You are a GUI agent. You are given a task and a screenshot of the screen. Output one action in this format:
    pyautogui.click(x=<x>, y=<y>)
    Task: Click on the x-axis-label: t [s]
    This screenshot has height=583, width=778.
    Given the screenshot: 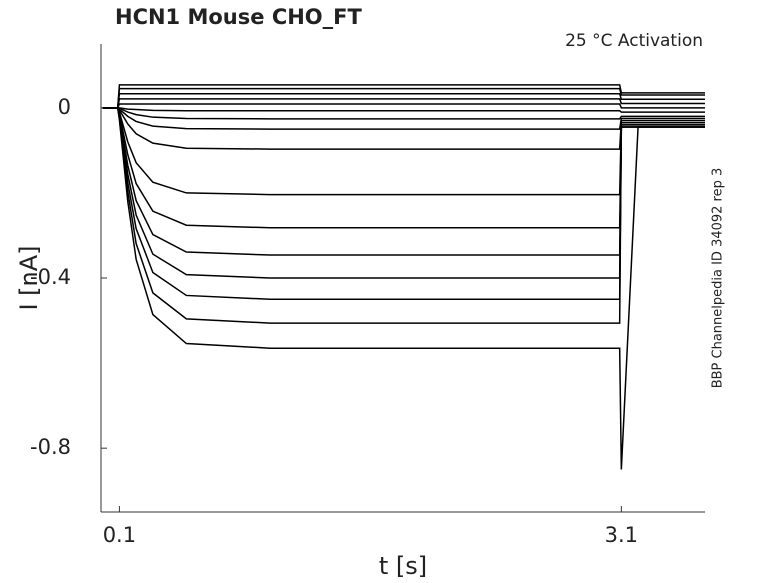 What is the action you would take?
    pyautogui.click(x=403, y=566)
    